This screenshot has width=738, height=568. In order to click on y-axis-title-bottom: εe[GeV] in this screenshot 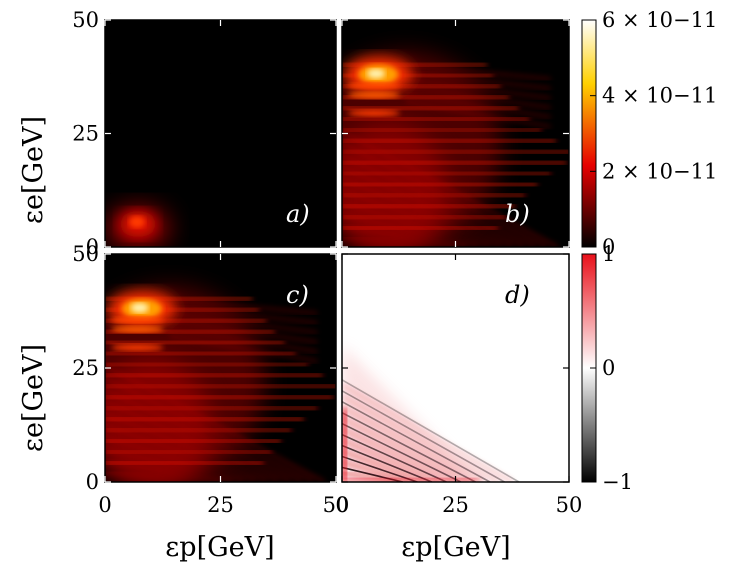, I will do `click(33, 398)`.